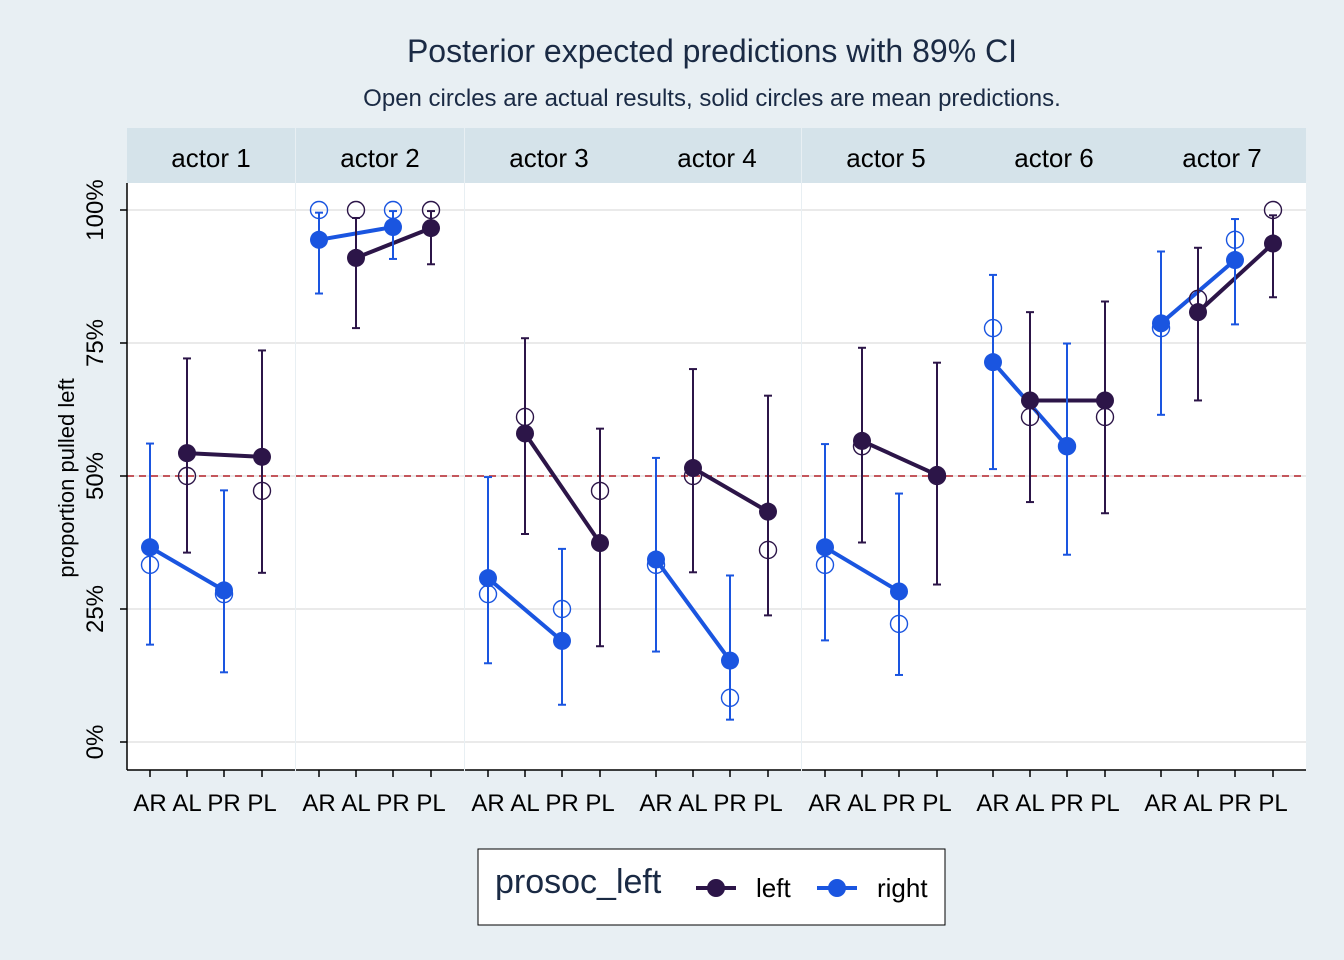 This screenshot has width=1344, height=960. I want to click on facet-panel: actor 5 AR AL PR PL, so click(886, 472).